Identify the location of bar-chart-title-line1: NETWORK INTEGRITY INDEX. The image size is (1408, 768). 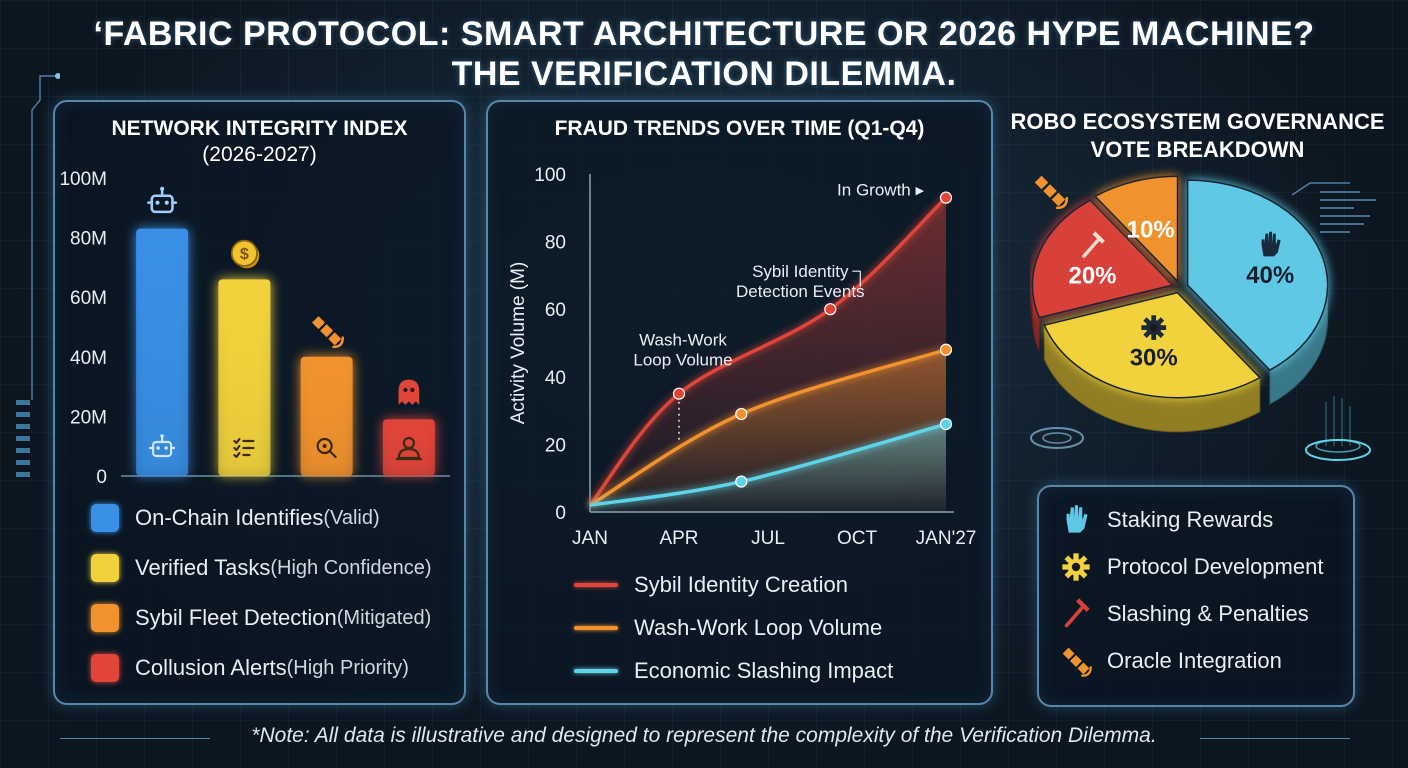
(259, 128).